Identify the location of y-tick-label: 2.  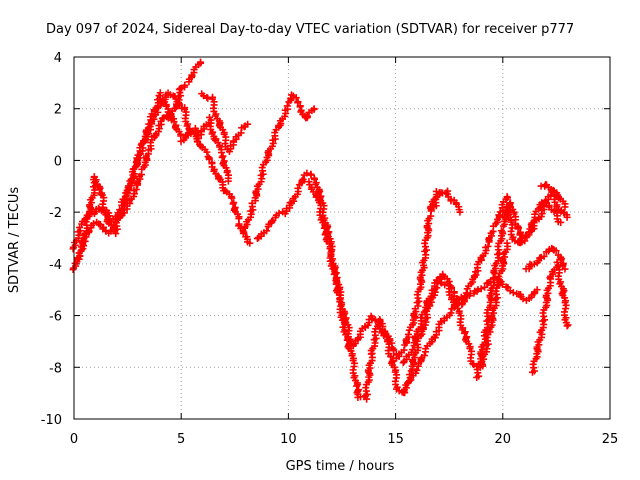
(58, 110).